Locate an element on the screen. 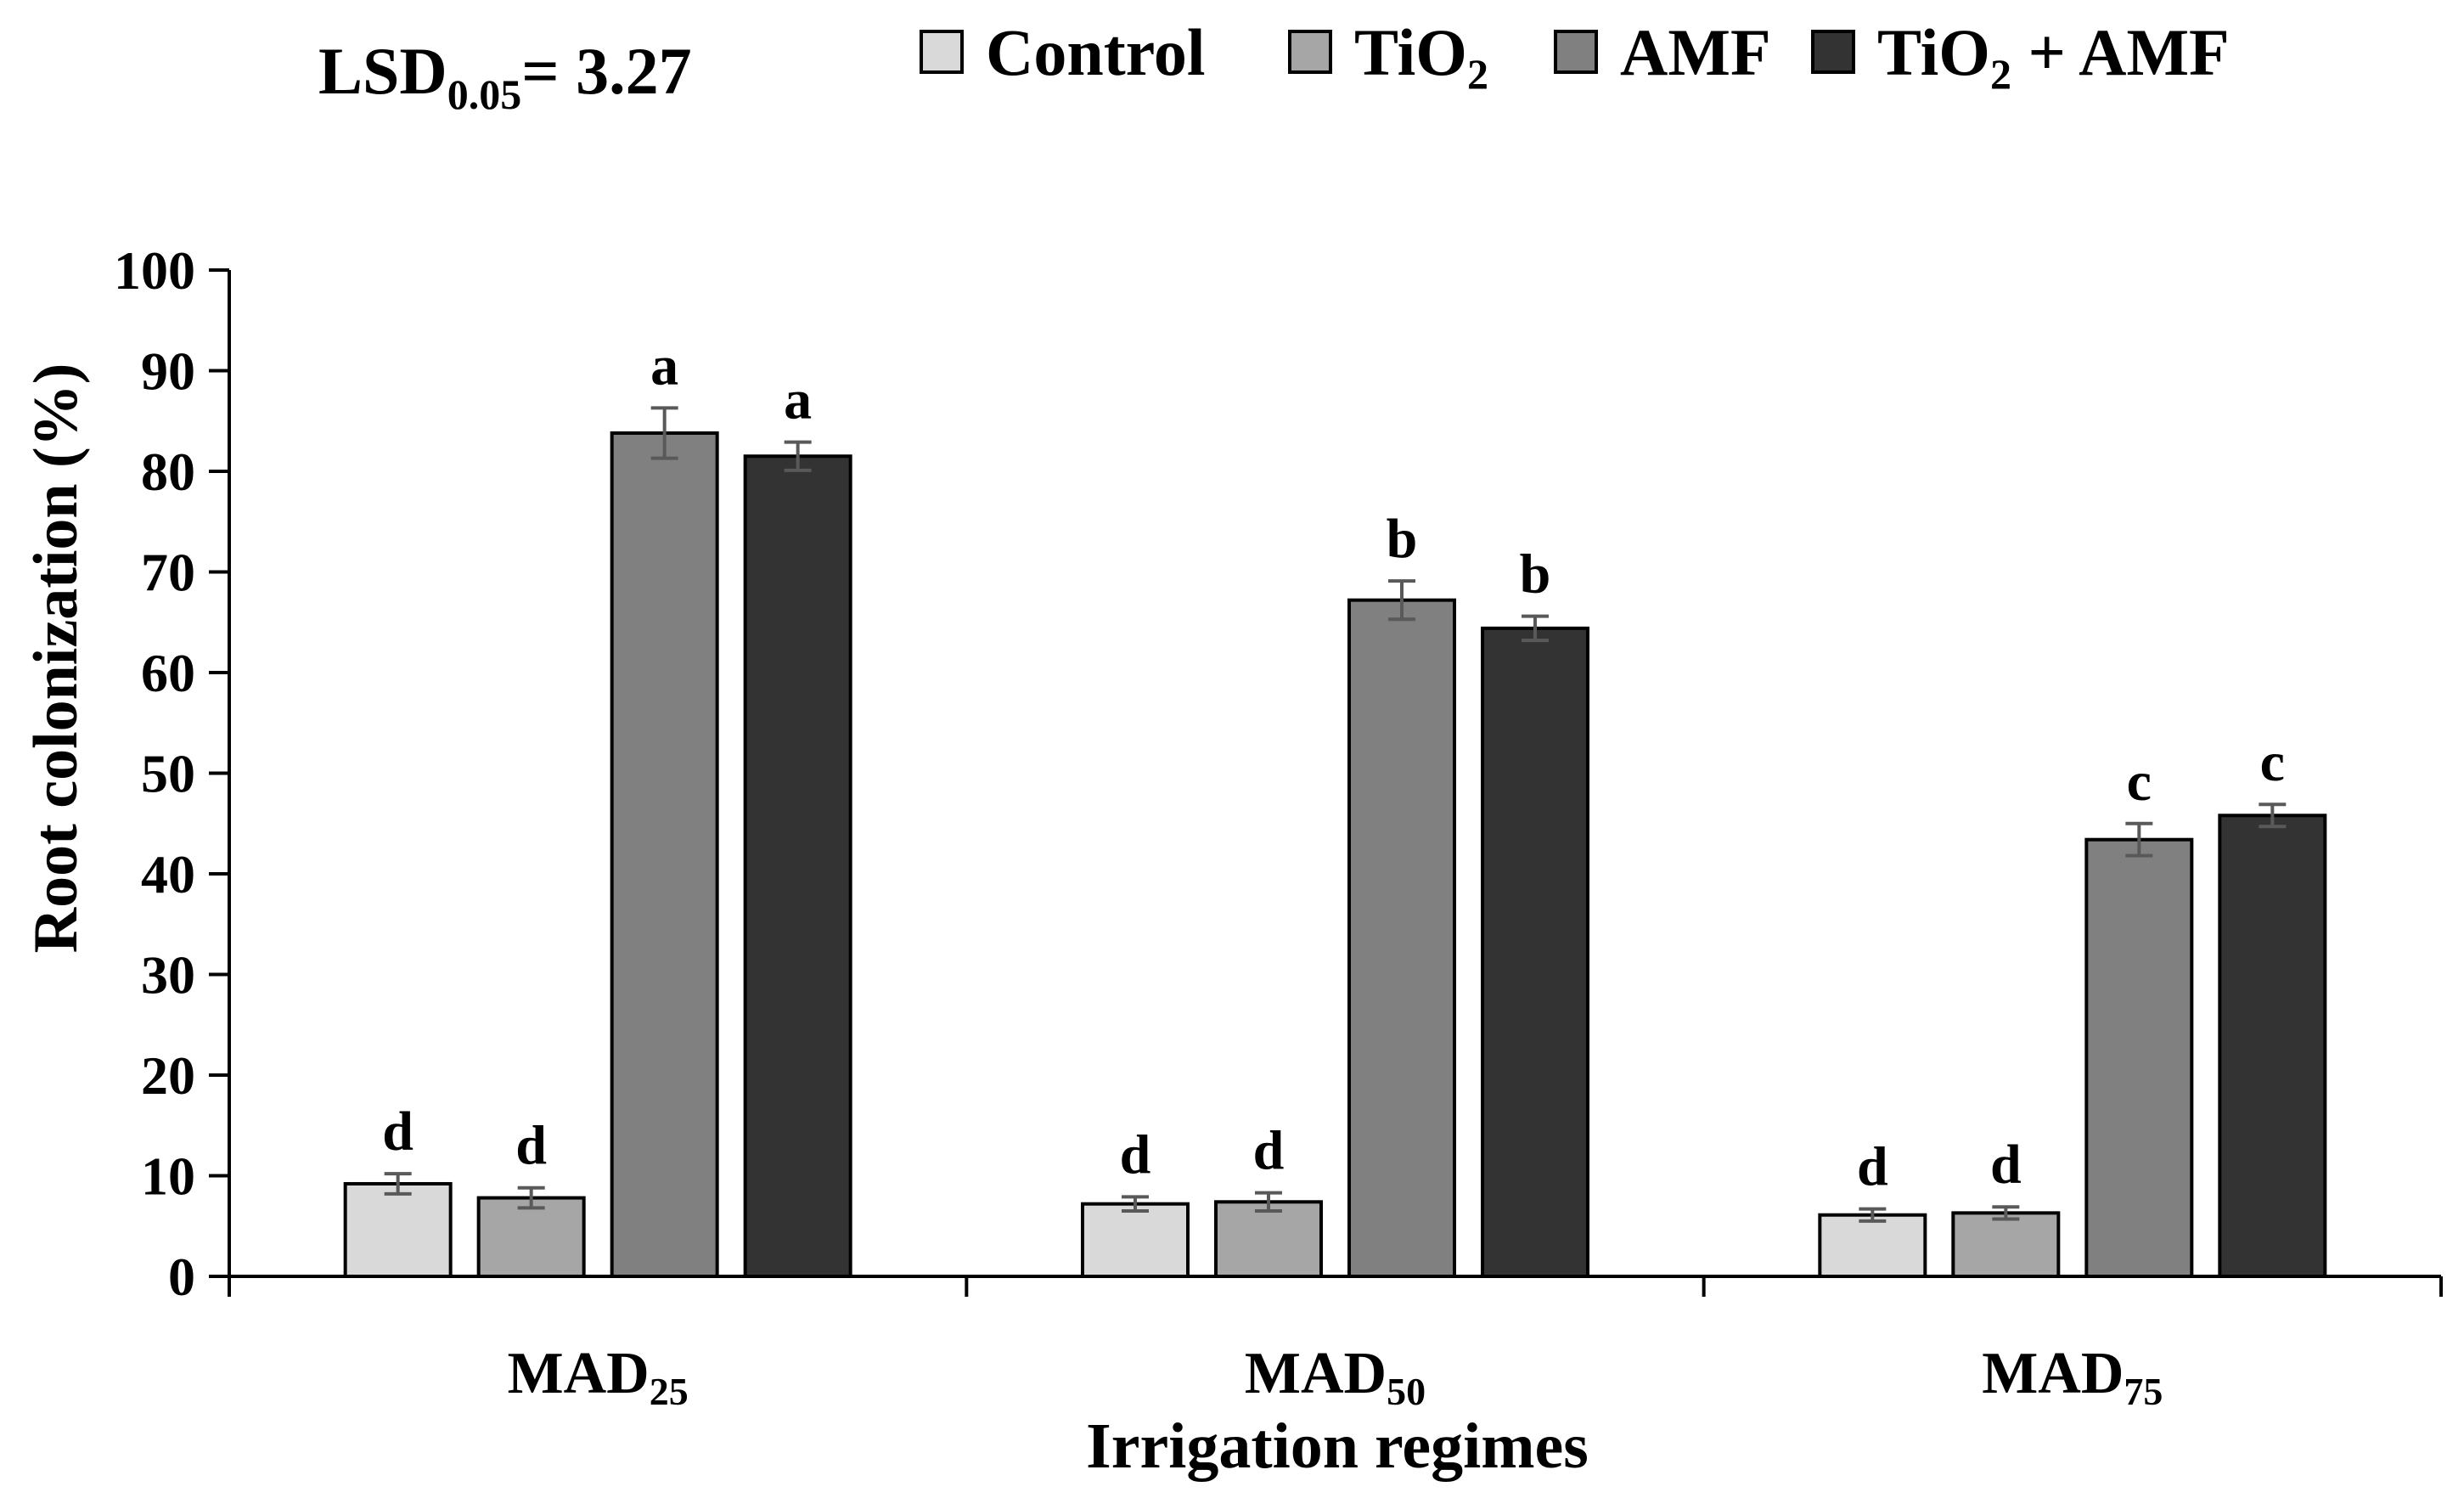  x-tick-label-sub: 50 is located at coordinates (1406, 1391).